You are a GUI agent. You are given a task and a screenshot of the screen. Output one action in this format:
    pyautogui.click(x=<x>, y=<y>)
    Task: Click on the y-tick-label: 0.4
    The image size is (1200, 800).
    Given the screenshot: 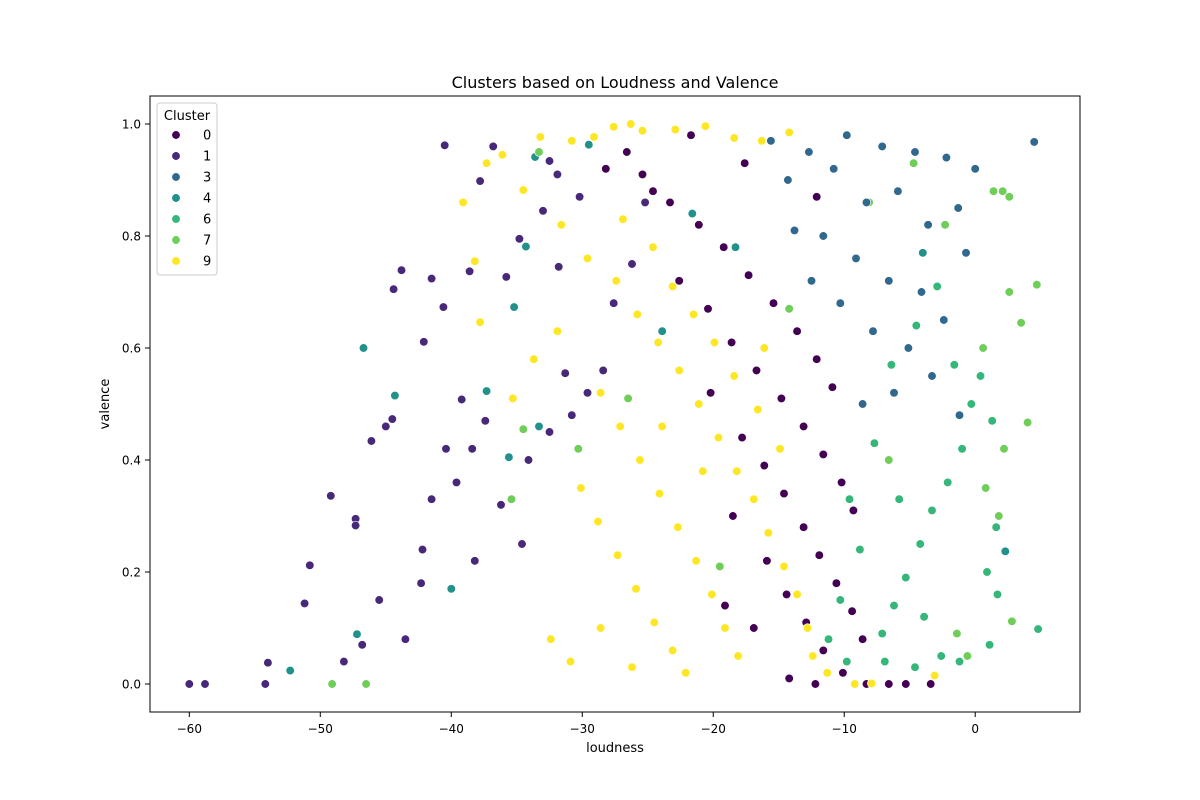 What is the action you would take?
    pyautogui.click(x=131, y=461)
    